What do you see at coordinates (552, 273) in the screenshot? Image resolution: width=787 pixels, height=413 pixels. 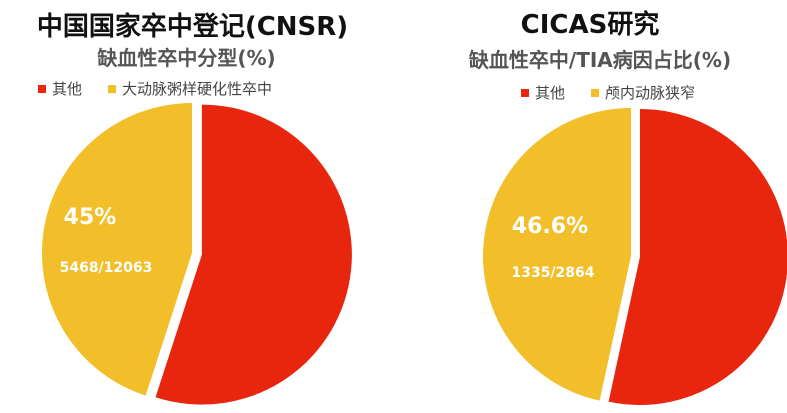 I see `data-label-fraction: 1335/2864` at bounding box center [552, 273].